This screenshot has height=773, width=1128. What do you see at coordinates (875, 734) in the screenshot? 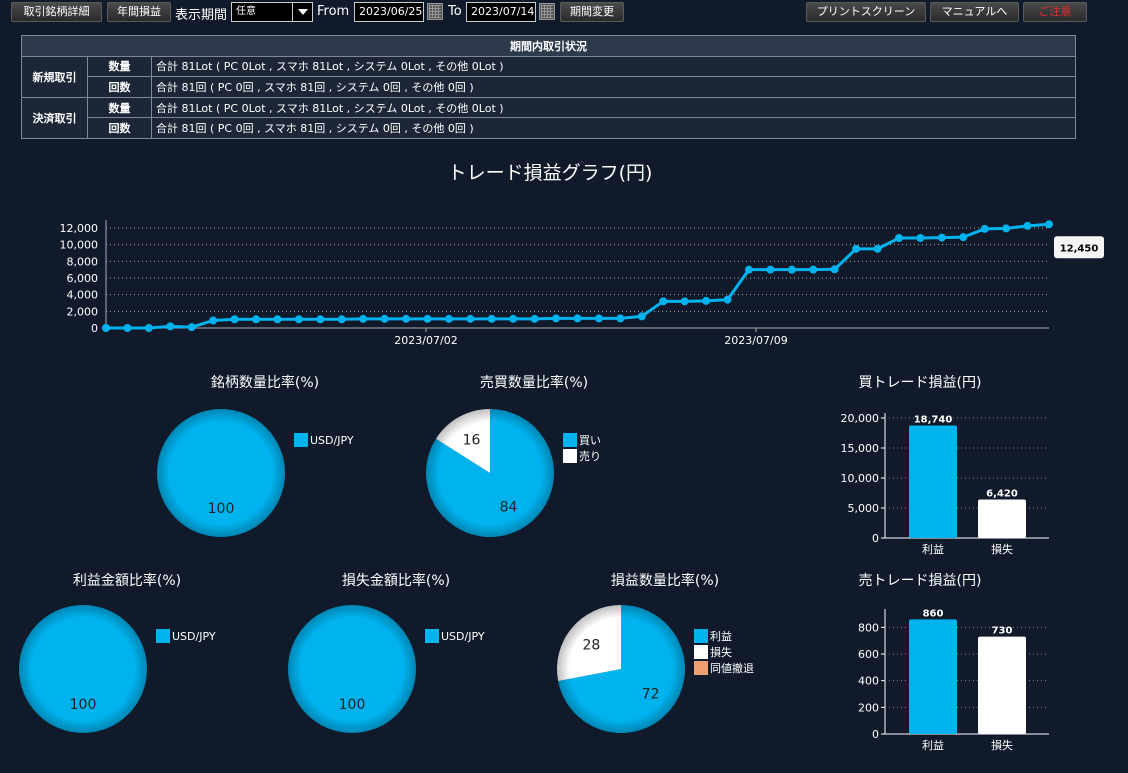
I see `y-tick-label: 0` at bounding box center [875, 734].